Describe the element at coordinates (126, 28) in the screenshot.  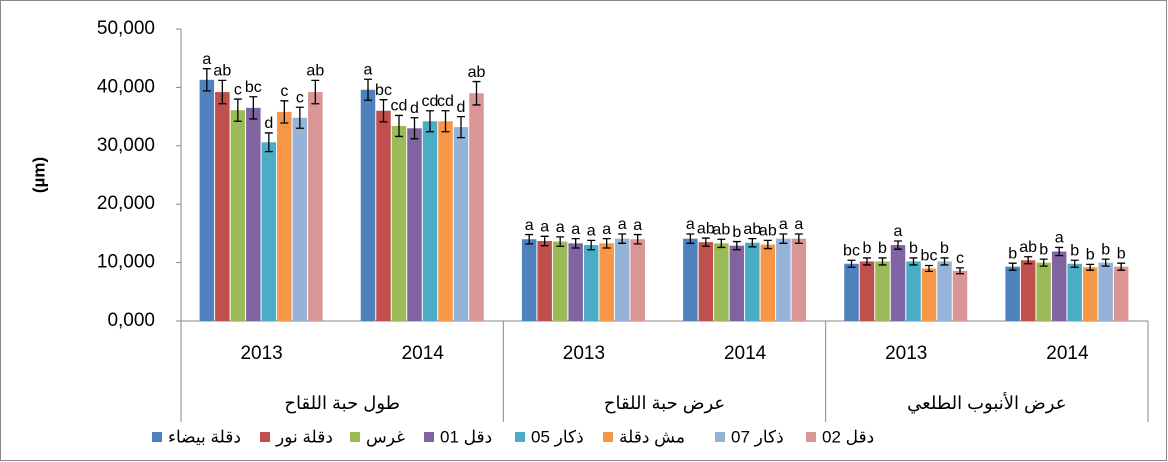
I see `y-tick-label: 50,000` at that location.